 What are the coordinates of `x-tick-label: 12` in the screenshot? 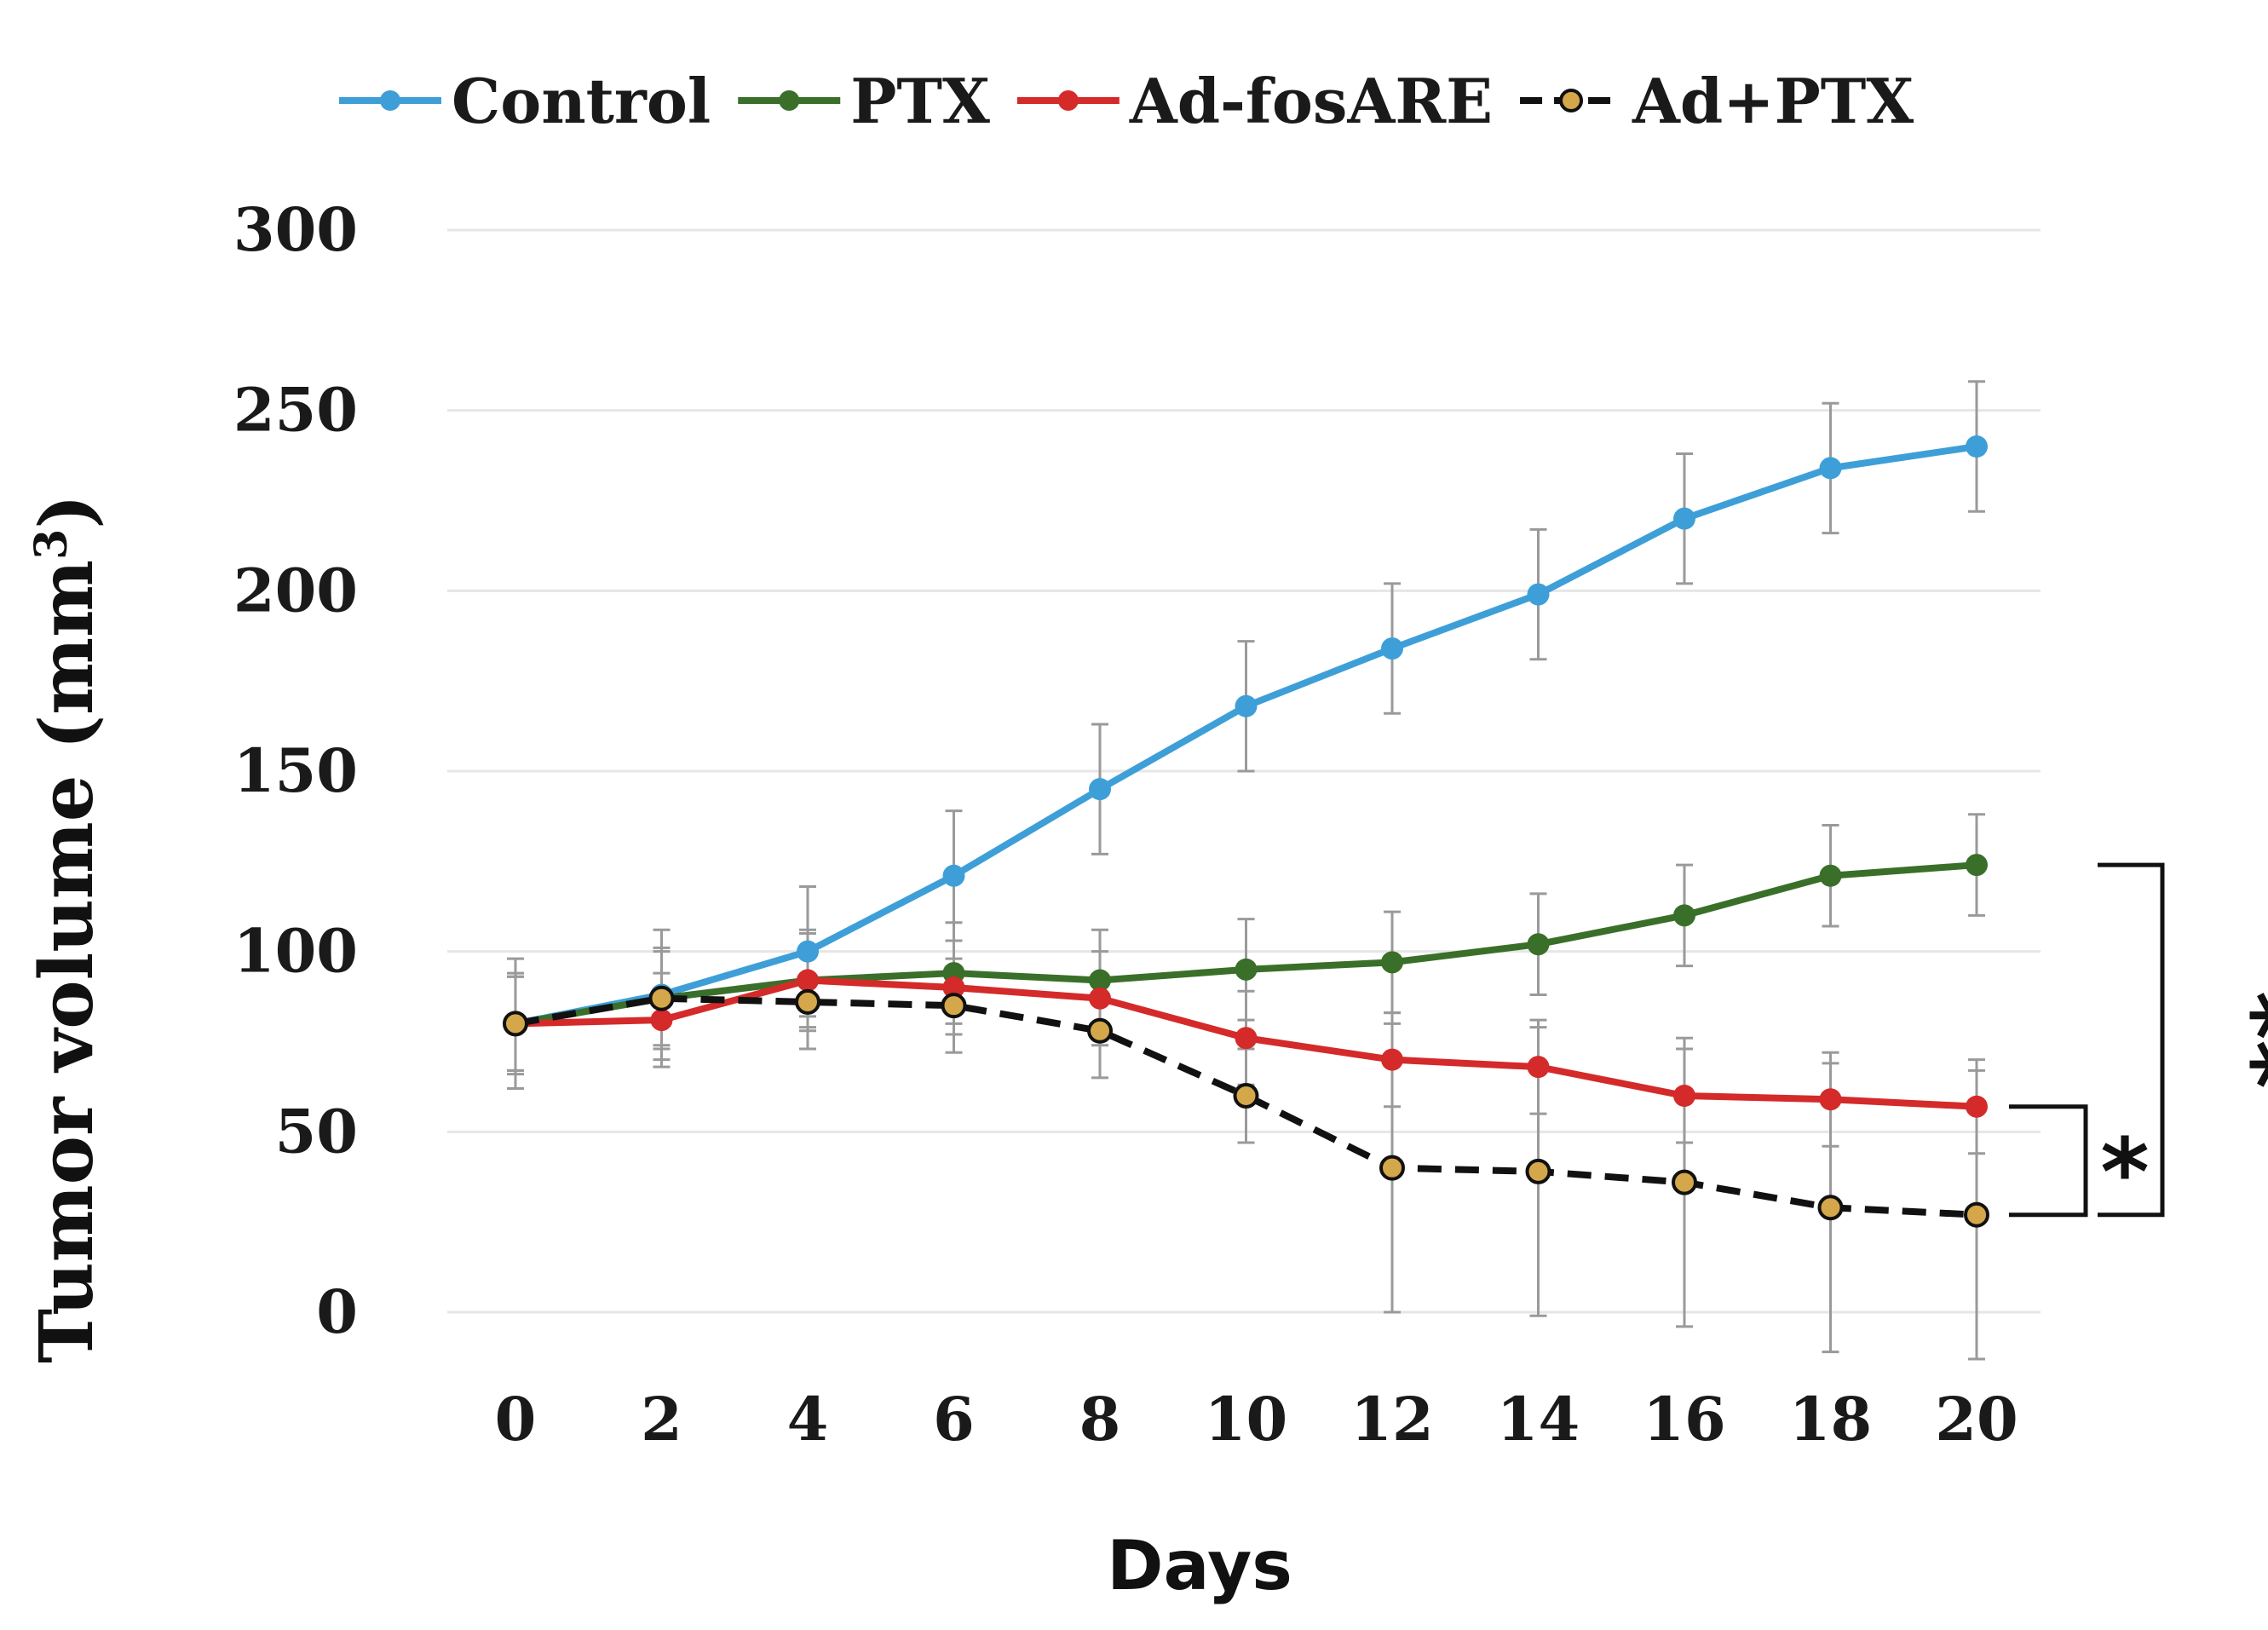 It's located at (1391, 1419).